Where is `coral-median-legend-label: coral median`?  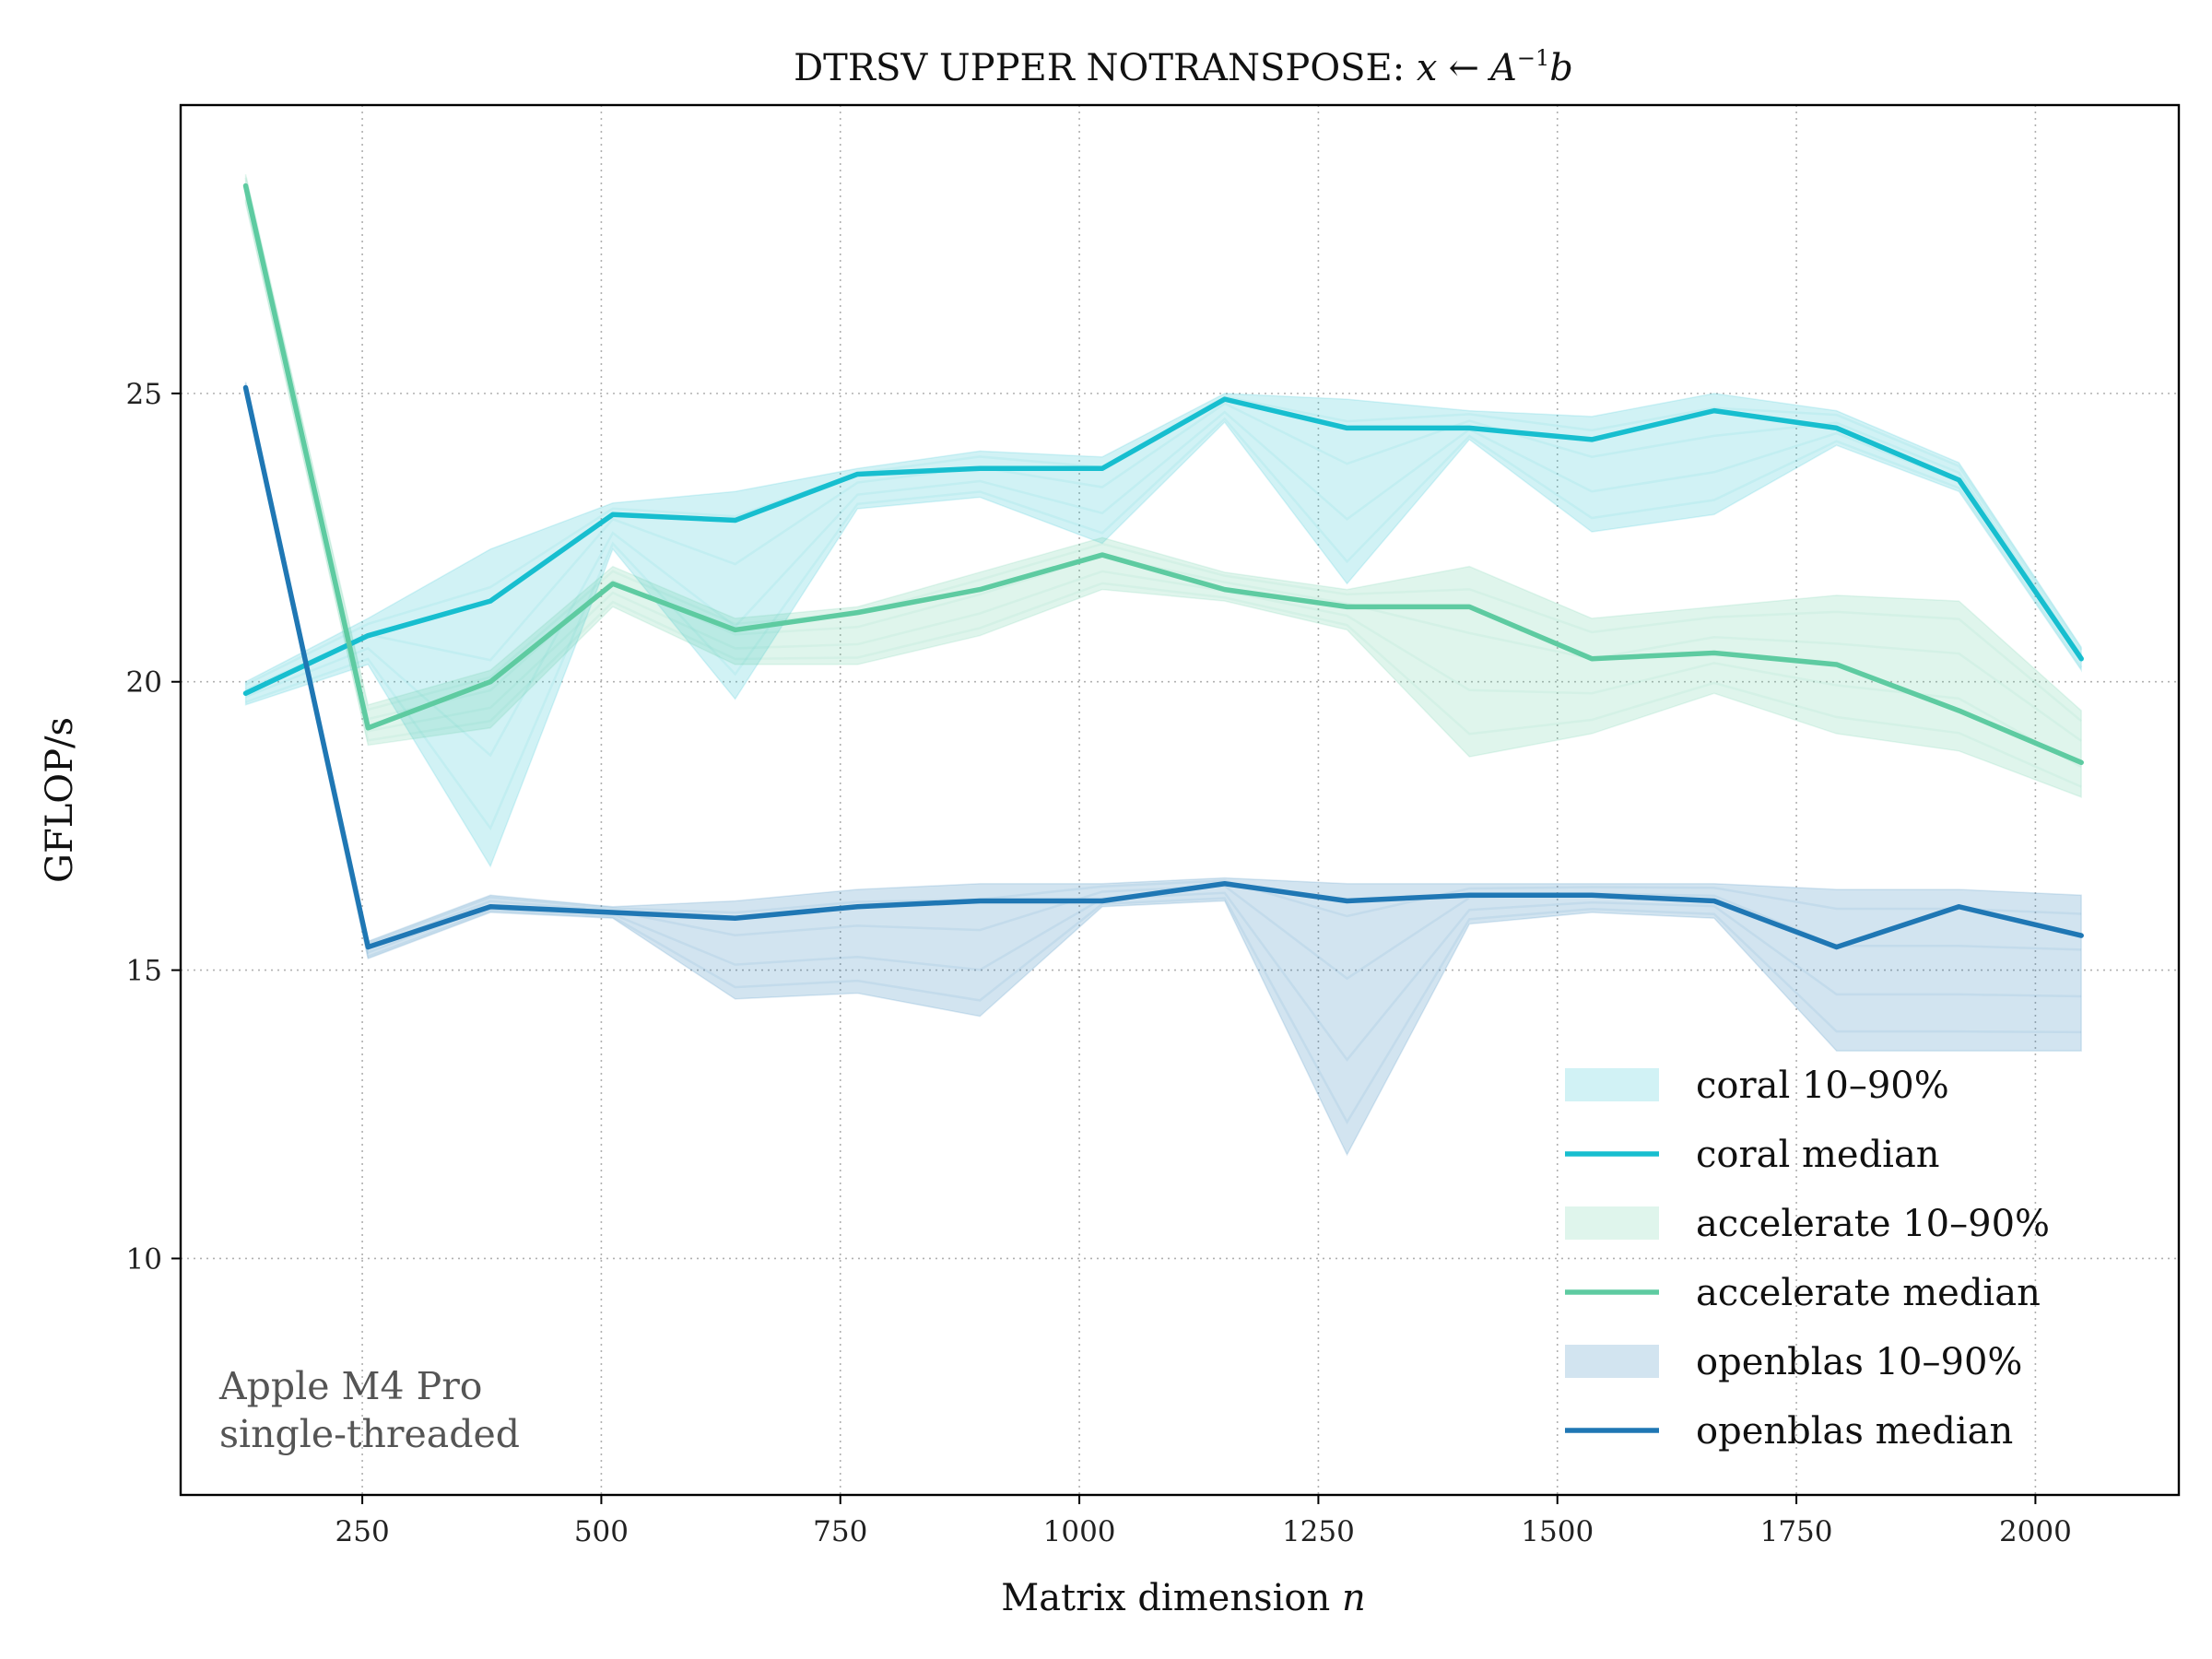
coral-median-legend-label: coral median is located at coordinates (1818, 1155).